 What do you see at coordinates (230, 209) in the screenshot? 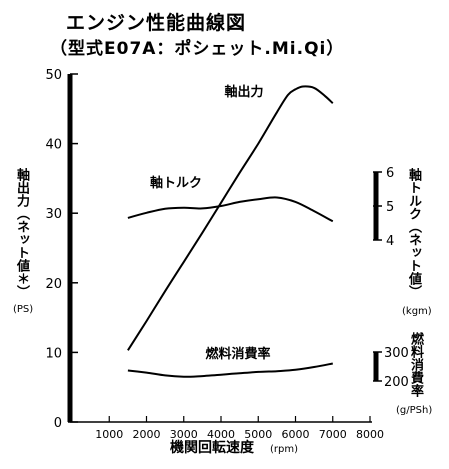
I see `torque-curve` at bounding box center [230, 209].